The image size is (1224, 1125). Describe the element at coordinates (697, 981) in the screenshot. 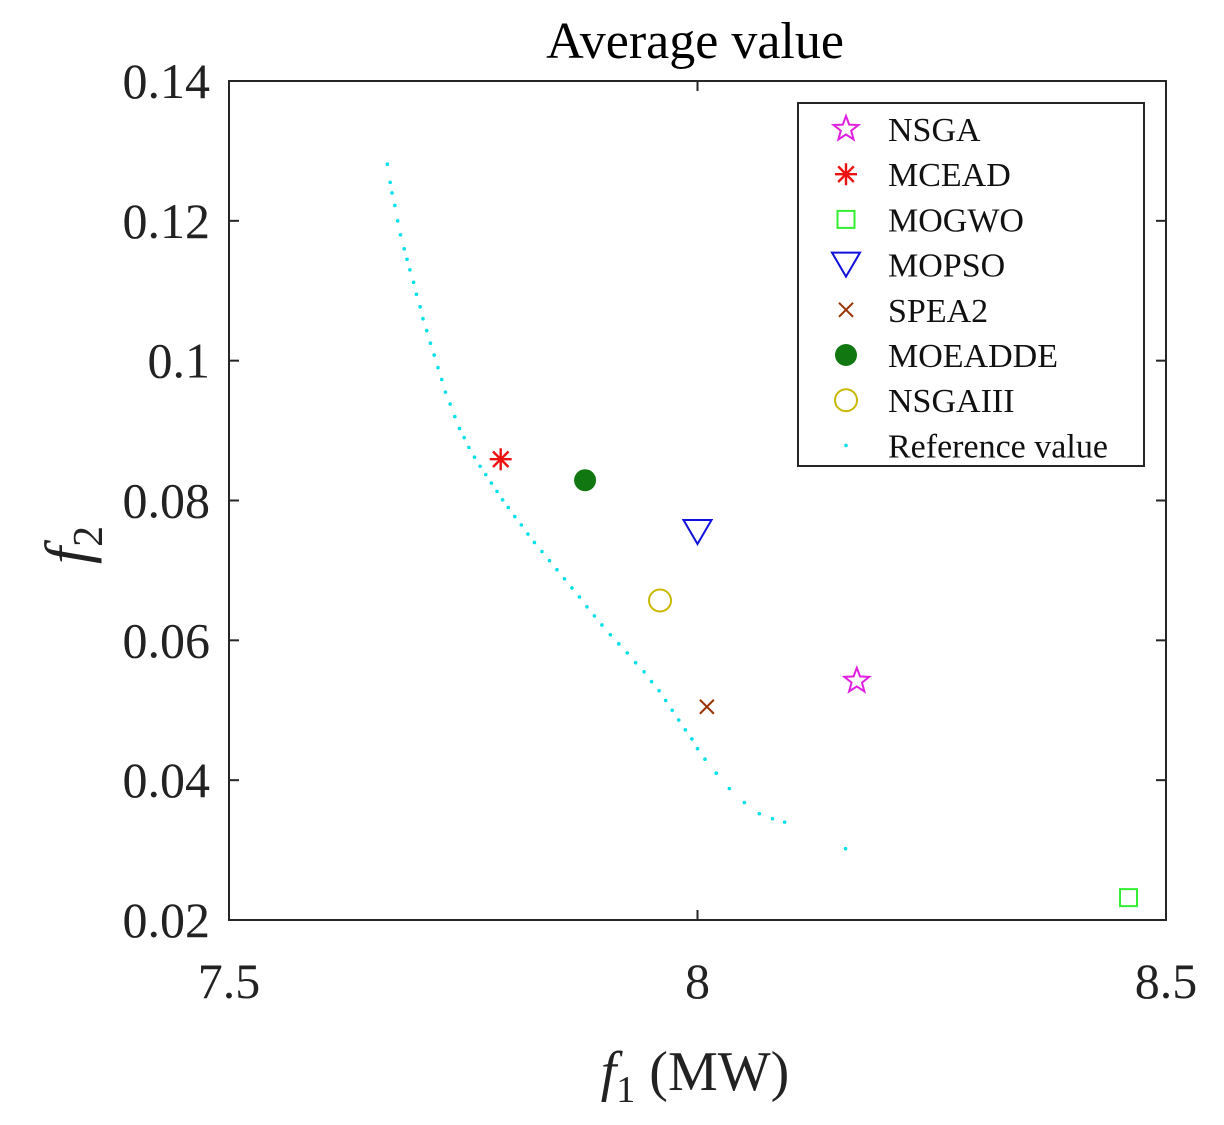

I see `x-tick-label: 8` at that location.